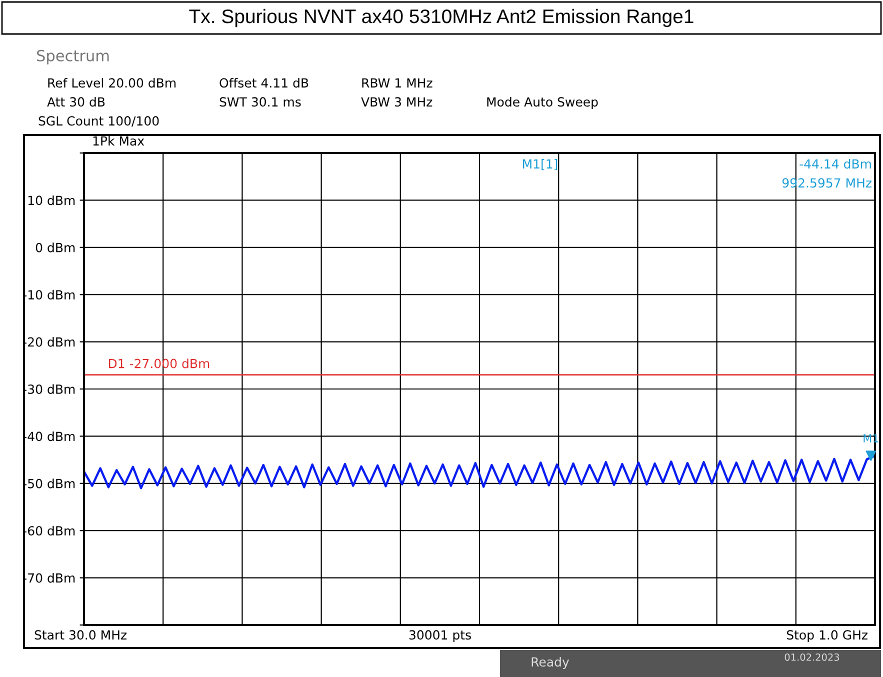 The width and height of the screenshot is (883, 677). I want to click on text: Att 30 dB, so click(76, 101).